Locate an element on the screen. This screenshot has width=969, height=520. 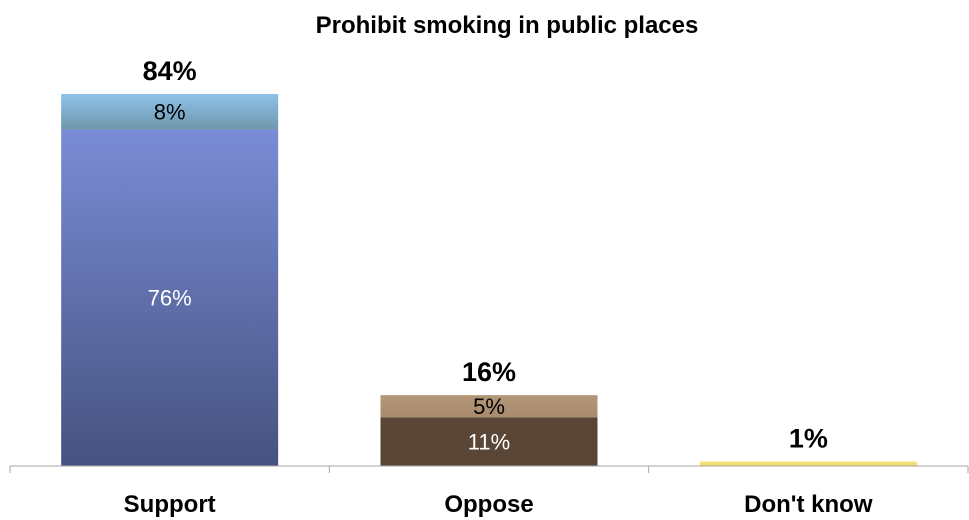
category-label-oppose: Oppose is located at coordinates (488, 504).